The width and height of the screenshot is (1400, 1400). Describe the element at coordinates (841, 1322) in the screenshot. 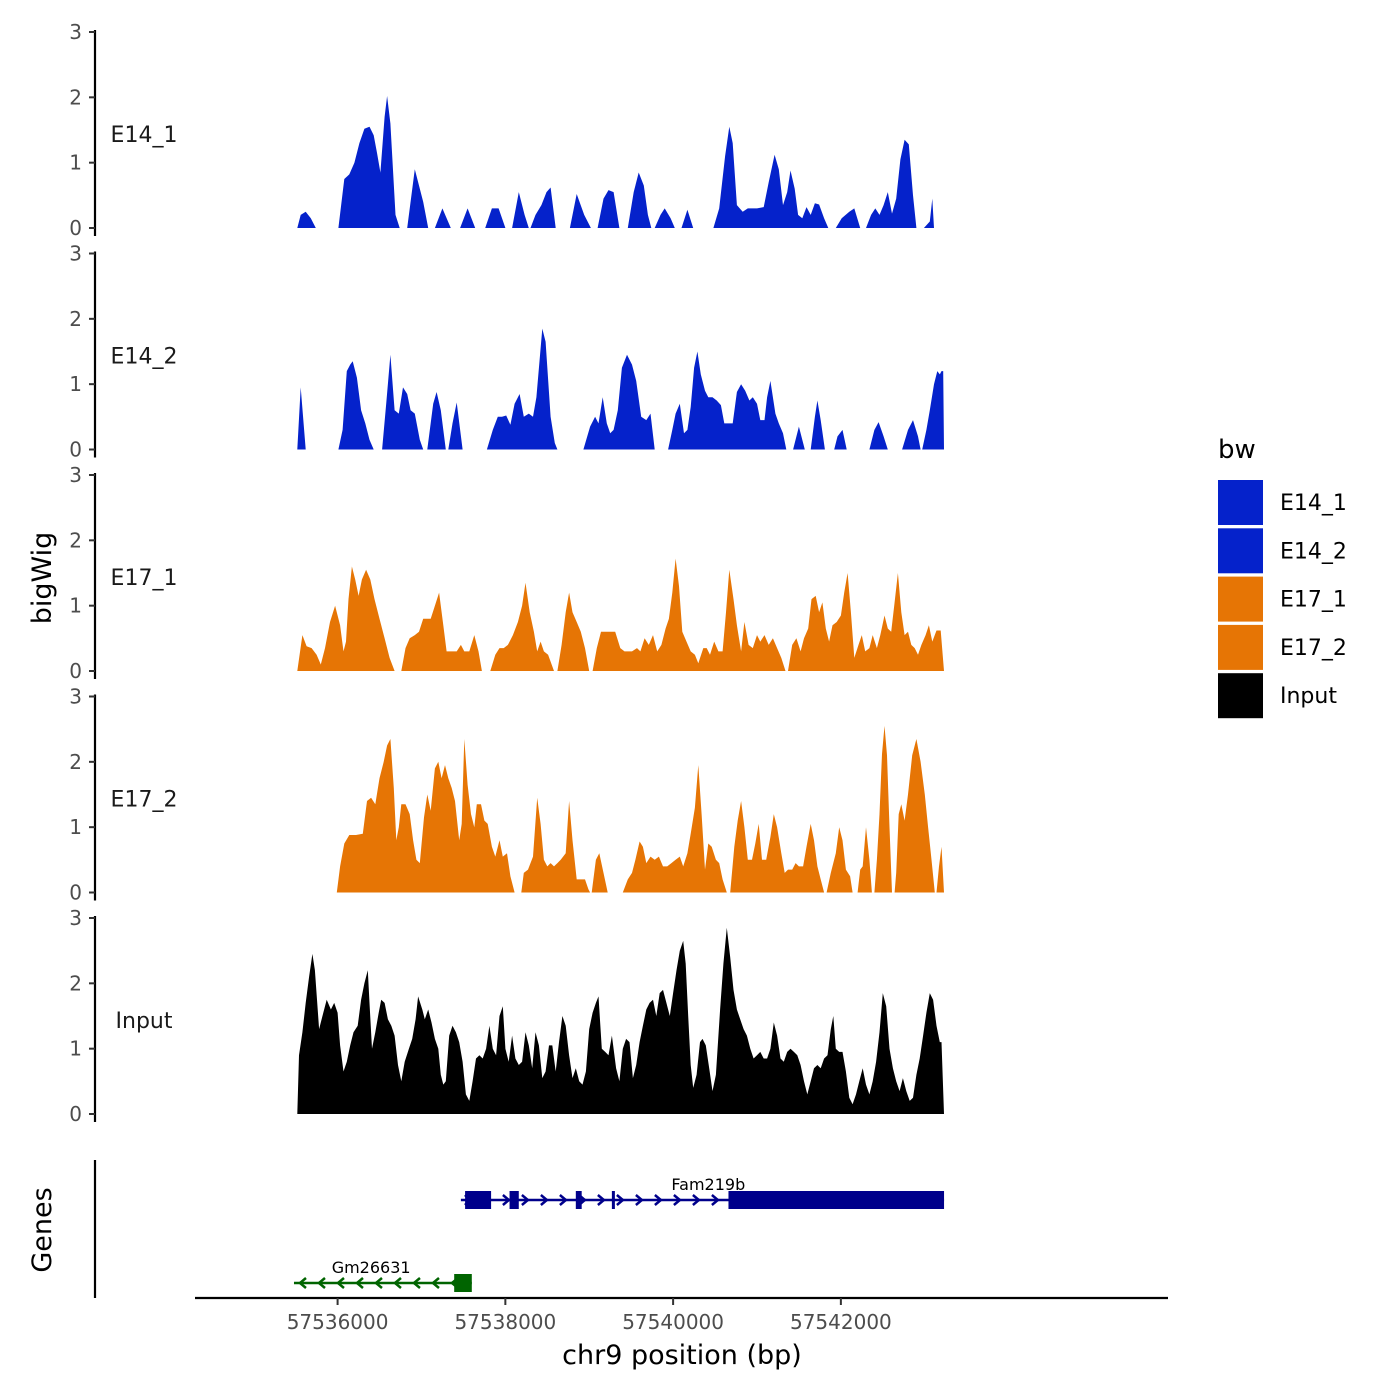

I see `x-tick-label: 57542000` at that location.